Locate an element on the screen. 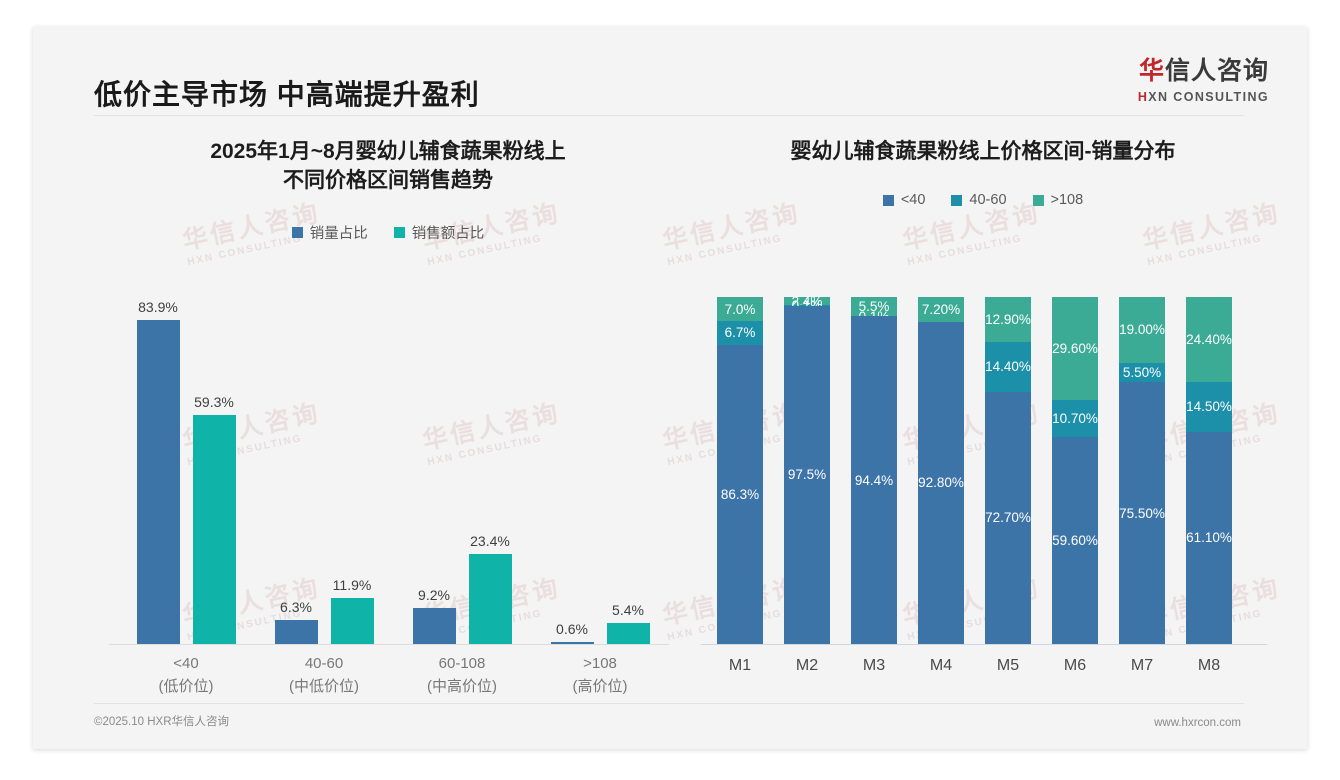 The image size is (1340, 780). stack-segment-40-60: 14.40% is located at coordinates (1008, 366).